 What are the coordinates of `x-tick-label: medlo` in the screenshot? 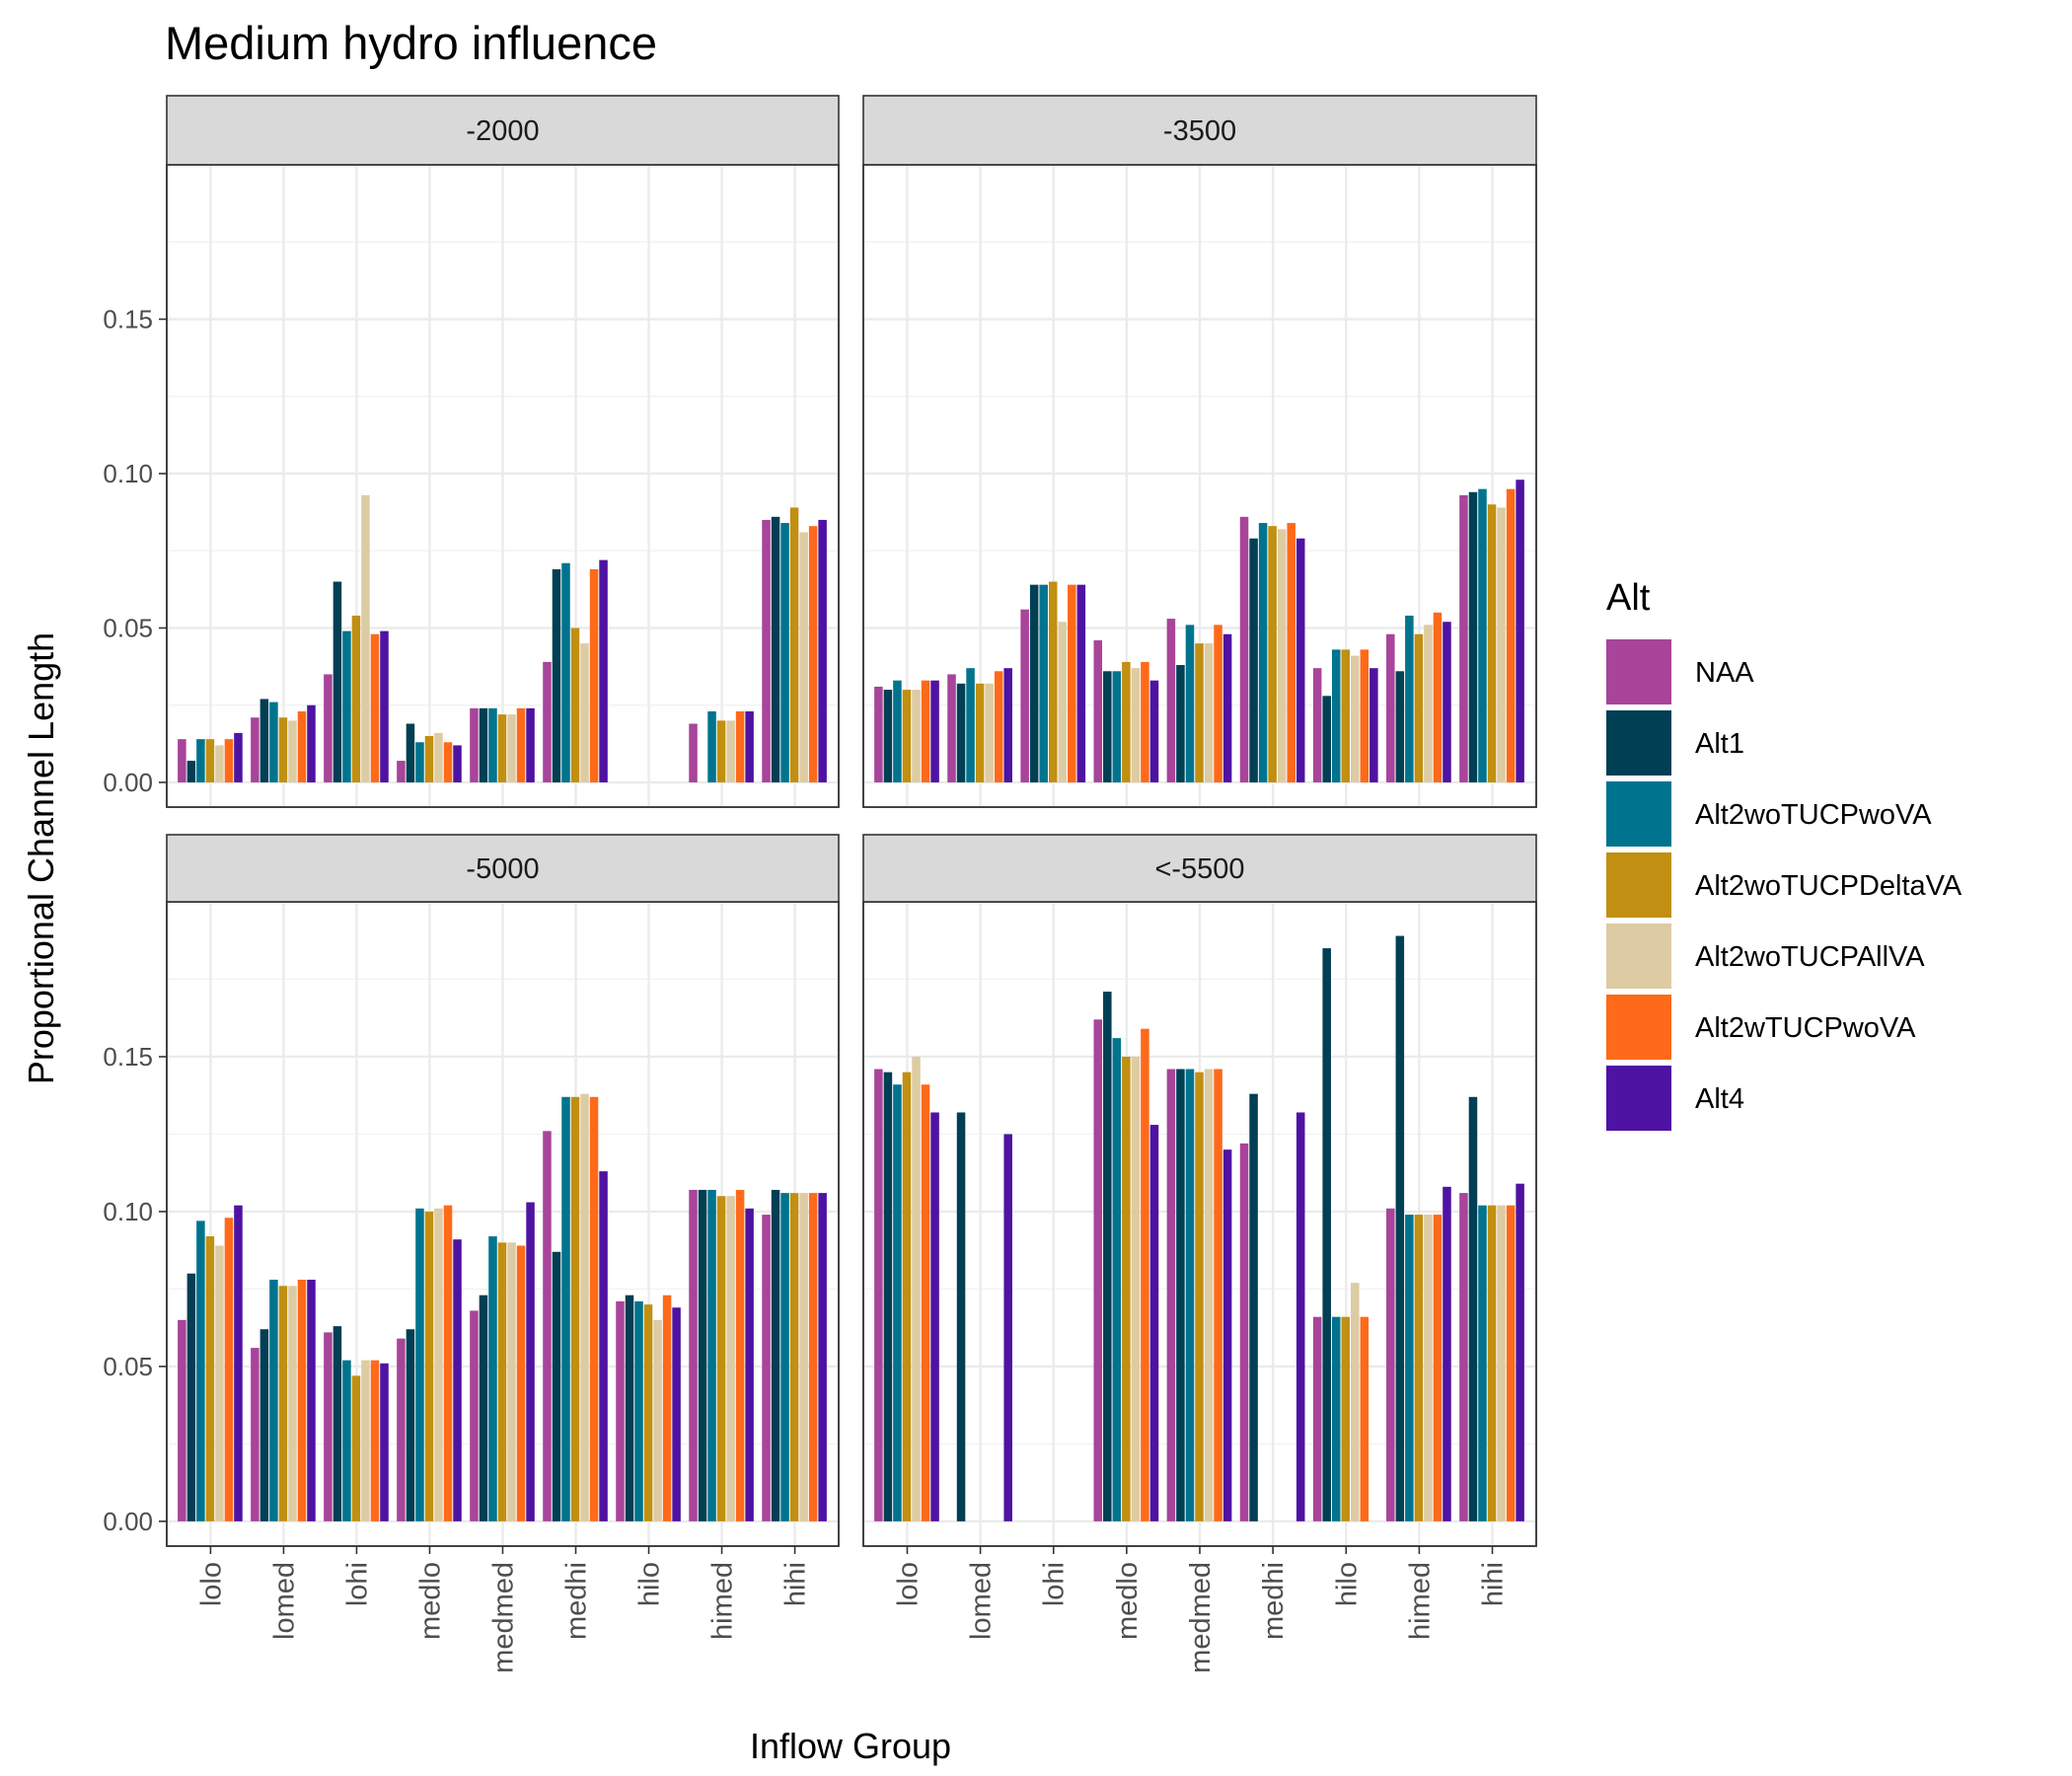 It's located at (1128, 1601).